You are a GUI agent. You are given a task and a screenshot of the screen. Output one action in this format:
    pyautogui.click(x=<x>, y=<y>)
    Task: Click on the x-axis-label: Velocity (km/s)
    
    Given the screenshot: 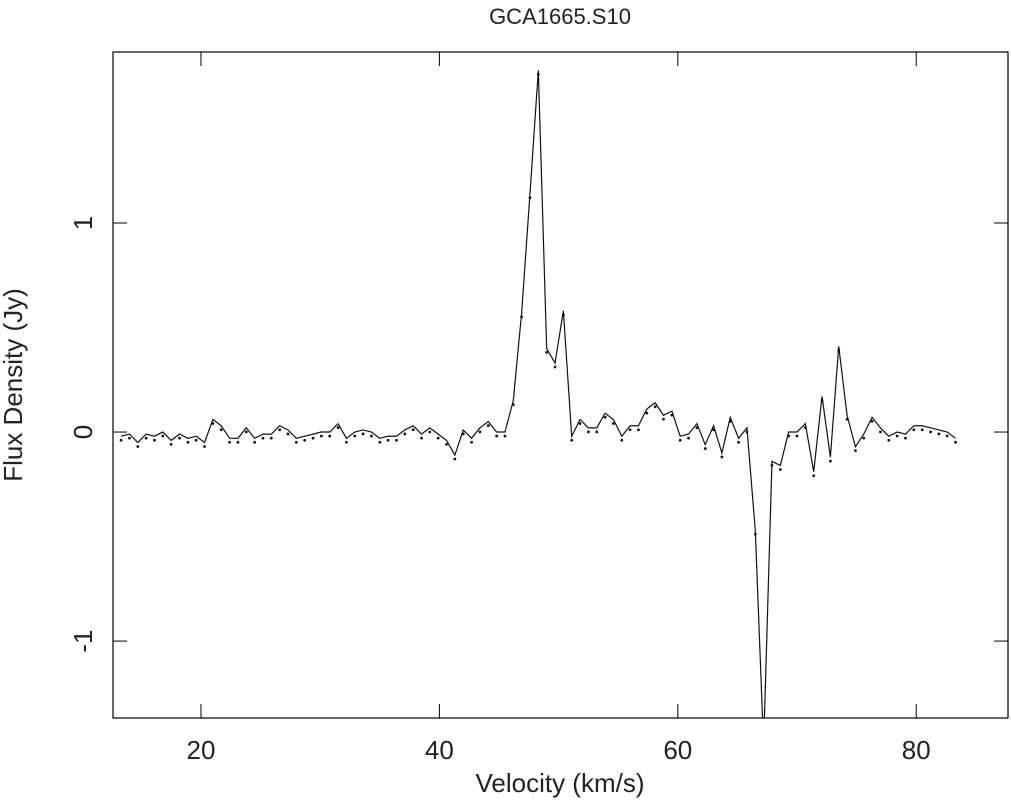 What is the action you would take?
    pyautogui.click(x=559, y=783)
    